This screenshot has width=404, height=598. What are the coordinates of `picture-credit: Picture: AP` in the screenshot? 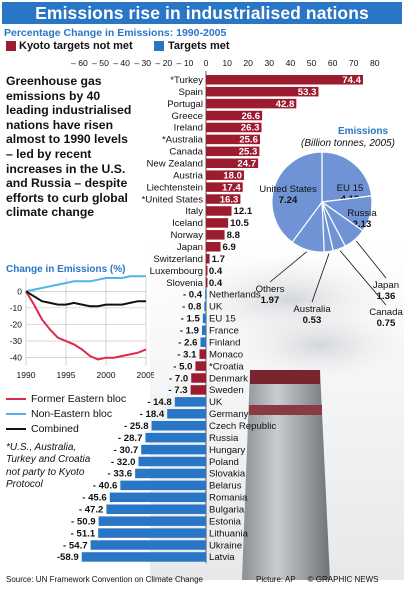 It's located at (276, 579).